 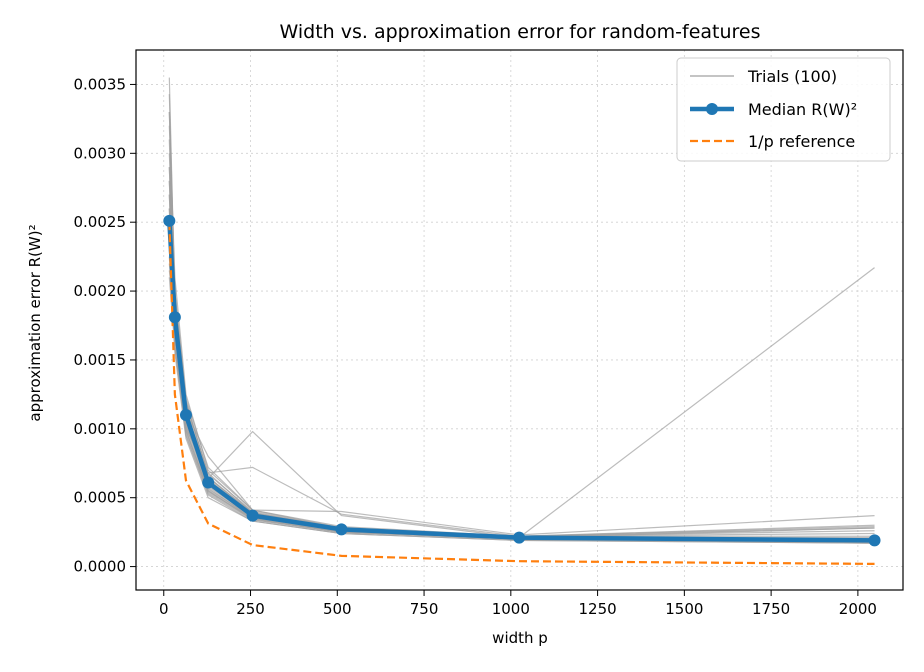 I want to click on y-axis-label: approximation error R(W)², so click(x=35, y=322).